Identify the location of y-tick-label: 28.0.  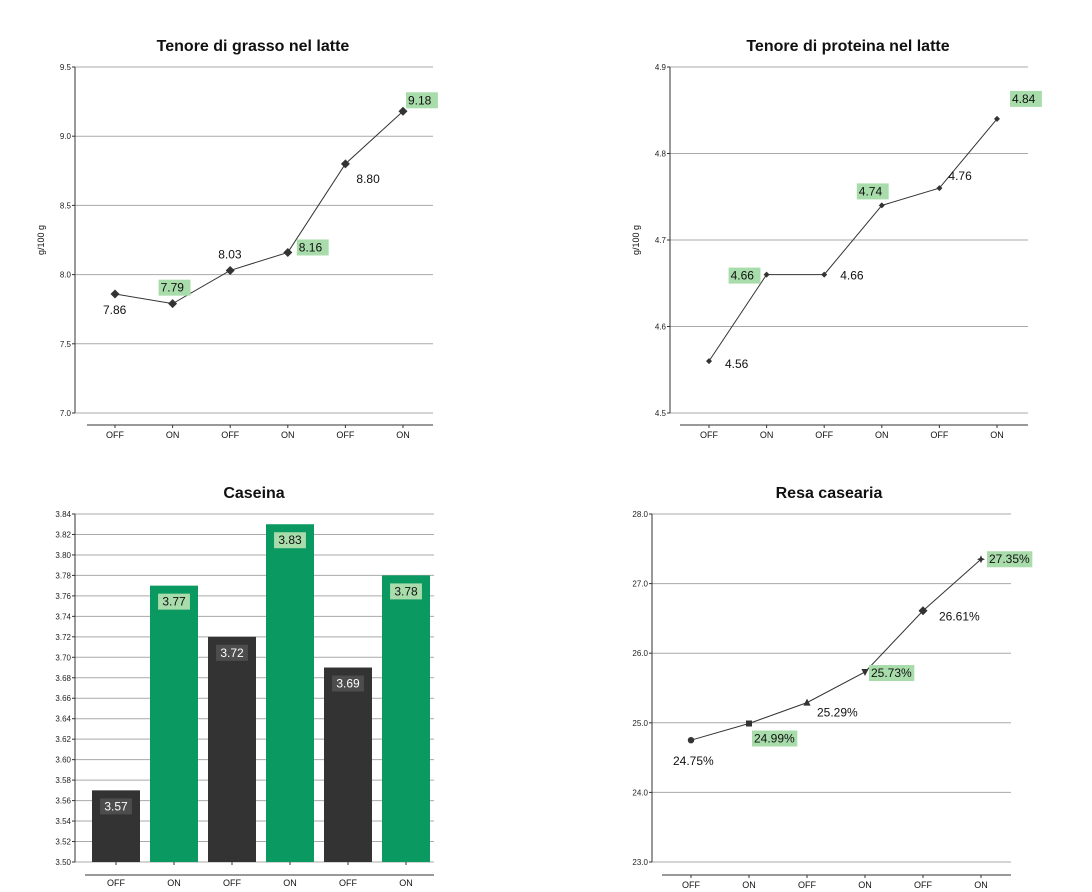
(640, 514).